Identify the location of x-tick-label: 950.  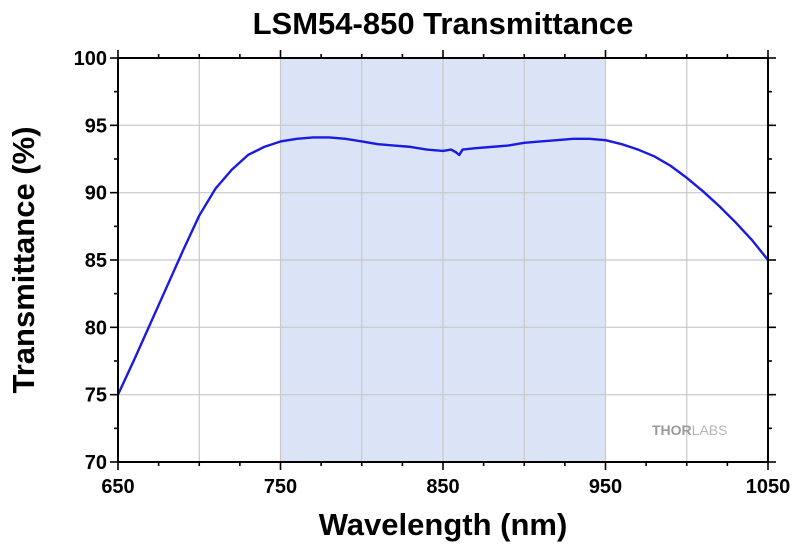
(605, 487).